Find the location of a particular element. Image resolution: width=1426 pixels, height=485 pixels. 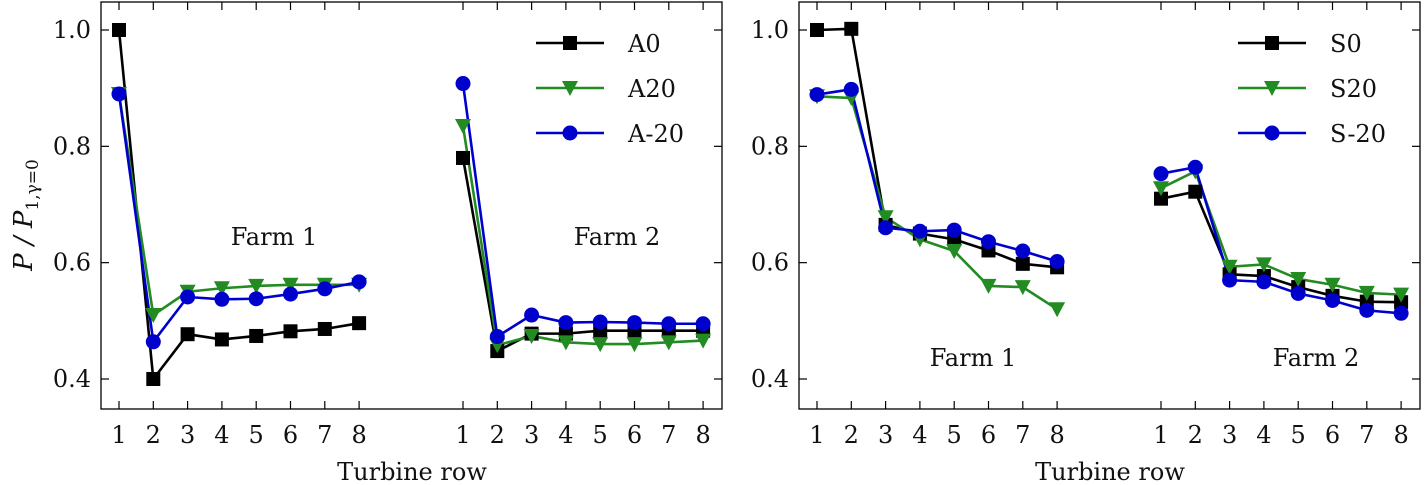

legend-label-S-20: S-20 is located at coordinates (1358, 134).